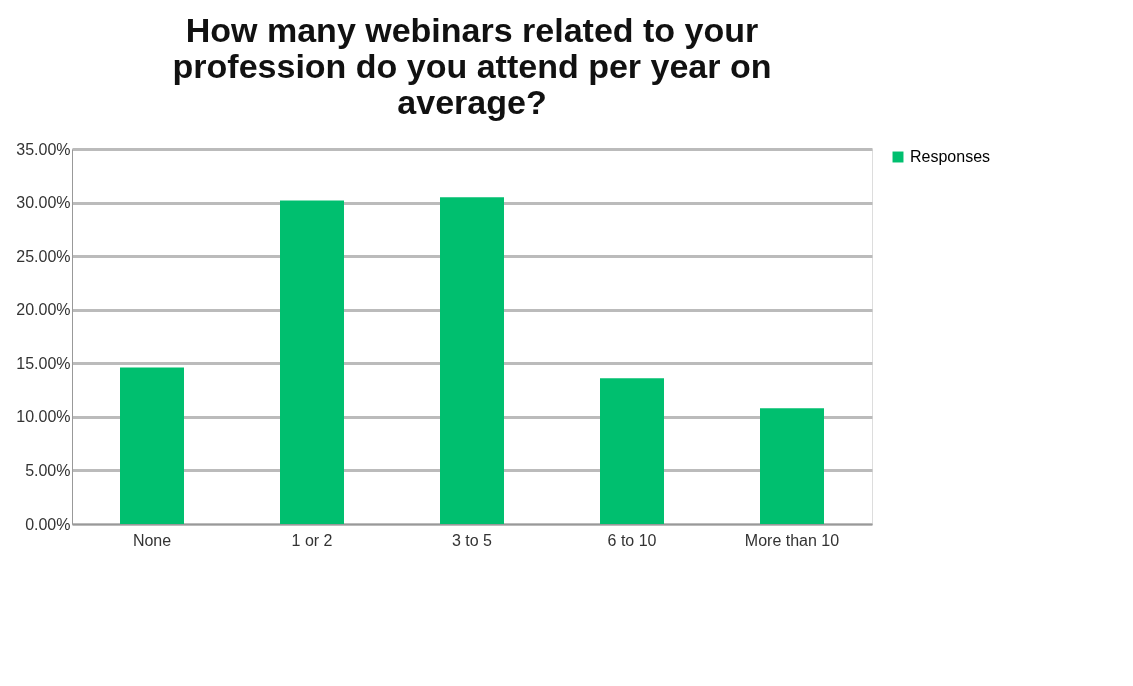 The width and height of the screenshot is (1133, 686). What do you see at coordinates (472, 540) in the screenshot?
I see `x-tick-label: 3 to 5` at bounding box center [472, 540].